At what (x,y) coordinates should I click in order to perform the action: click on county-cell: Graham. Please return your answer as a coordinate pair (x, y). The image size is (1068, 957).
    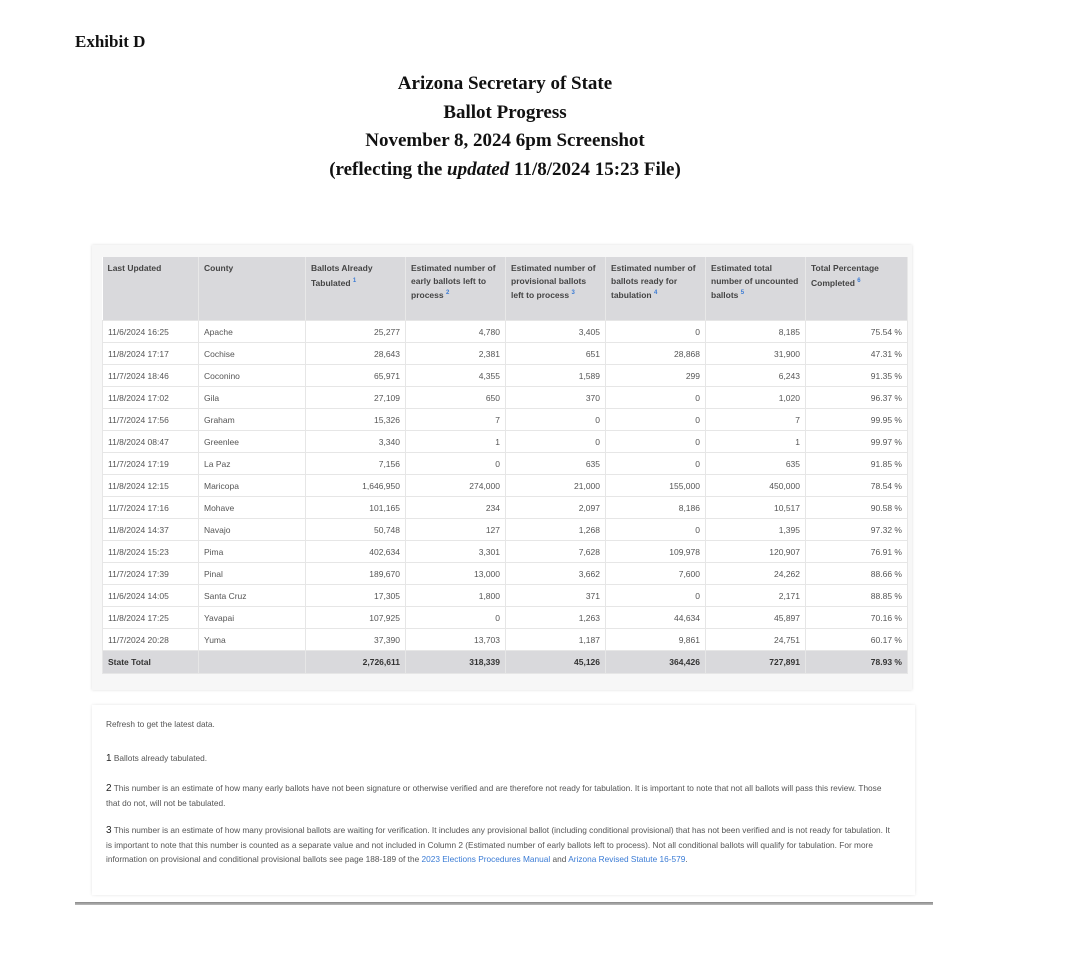
    Looking at the image, I should click on (252, 419).